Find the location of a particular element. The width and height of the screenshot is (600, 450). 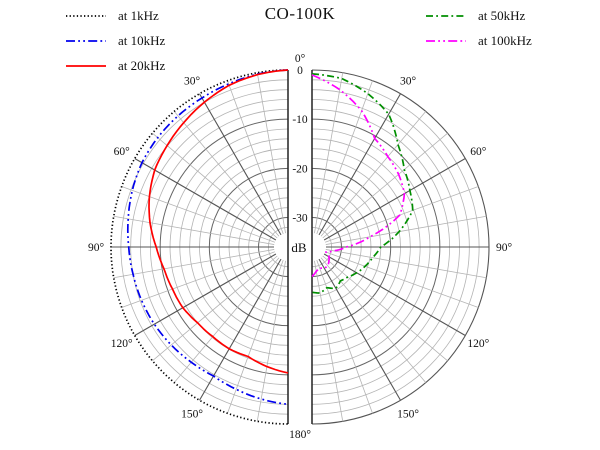

db-tick-30: -30 is located at coordinates (300, 219).